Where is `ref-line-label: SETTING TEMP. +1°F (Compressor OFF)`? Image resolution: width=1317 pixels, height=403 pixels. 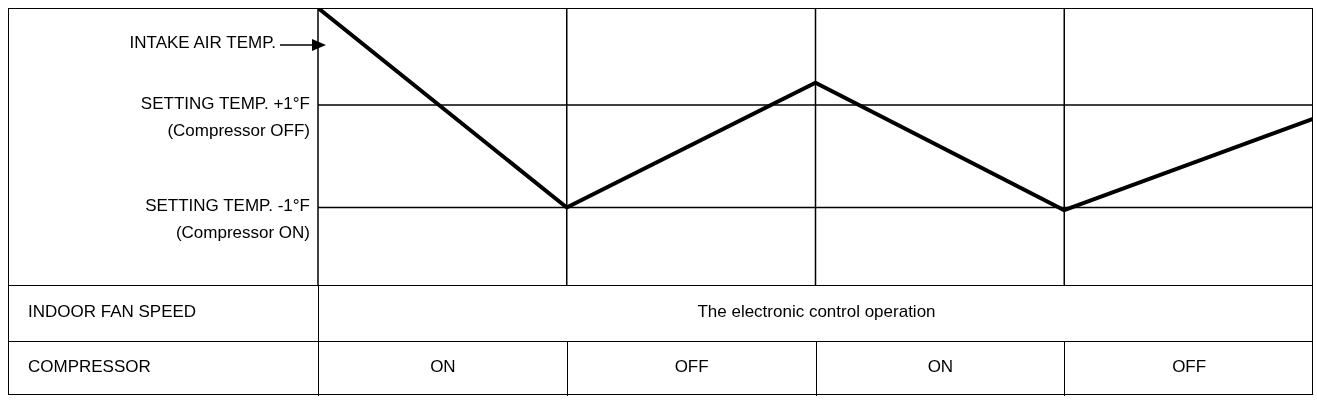
ref-line-label: SETTING TEMP. +1°F (Compressor OFF) is located at coordinates (225, 117).